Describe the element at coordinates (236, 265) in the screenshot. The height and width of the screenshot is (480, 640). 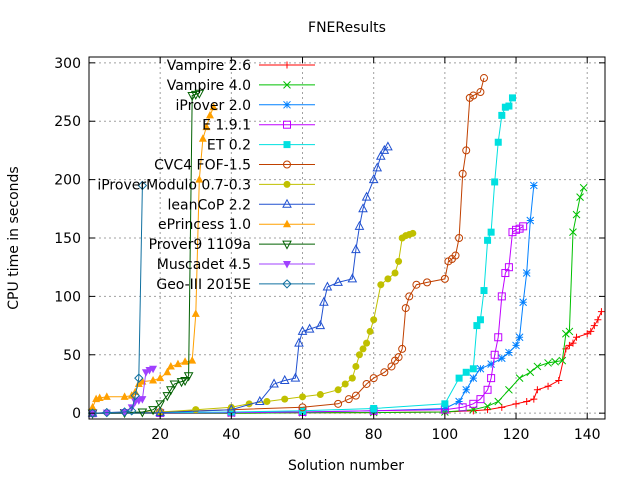
I see `legend-entry: Muscadet 4.5` at that location.